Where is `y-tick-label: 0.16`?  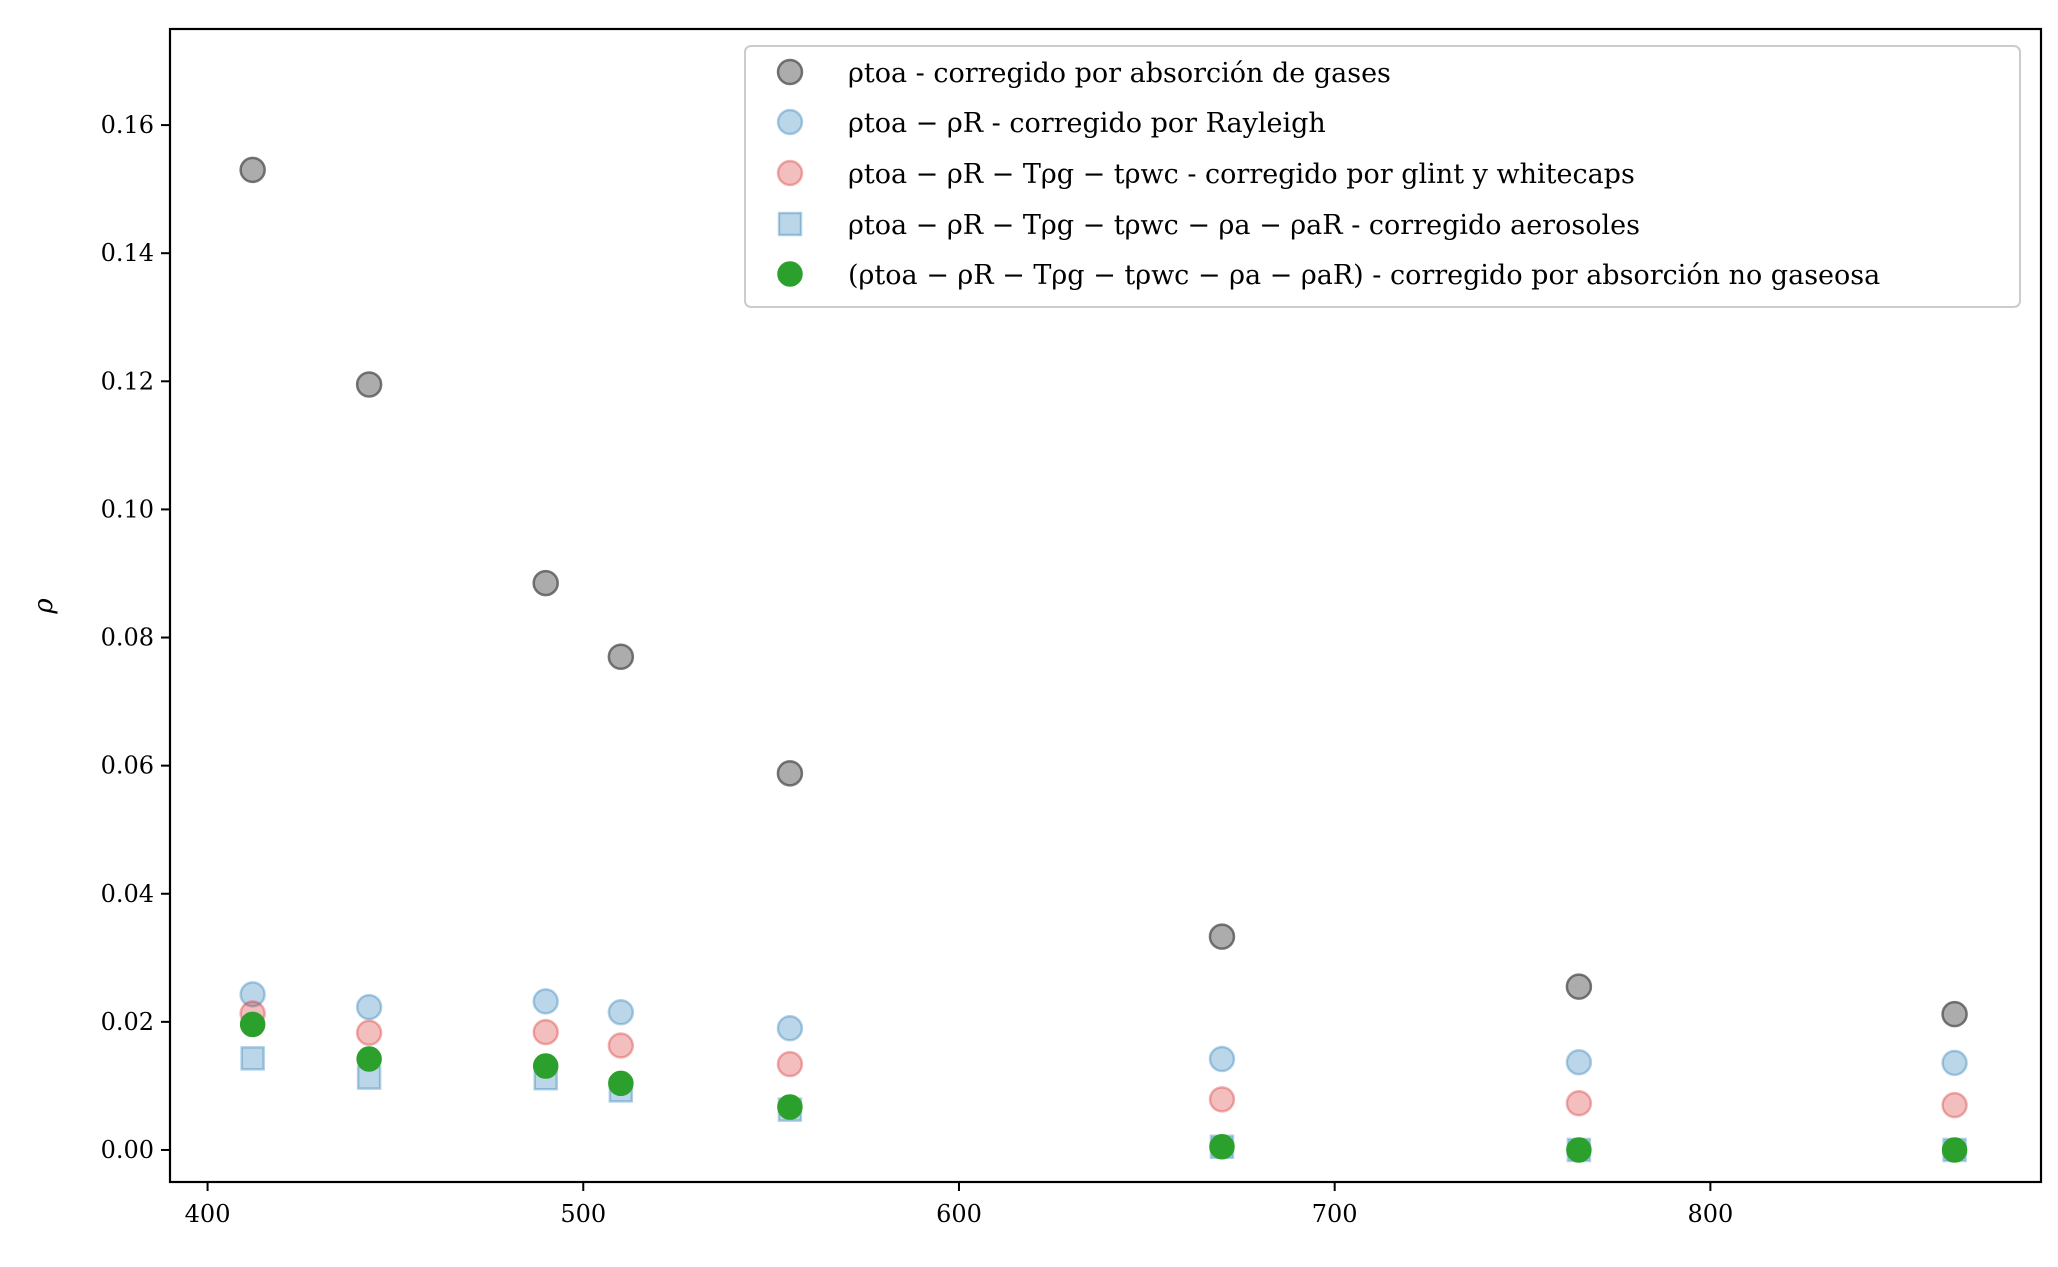
y-tick-label: 0.16 is located at coordinates (127, 125).